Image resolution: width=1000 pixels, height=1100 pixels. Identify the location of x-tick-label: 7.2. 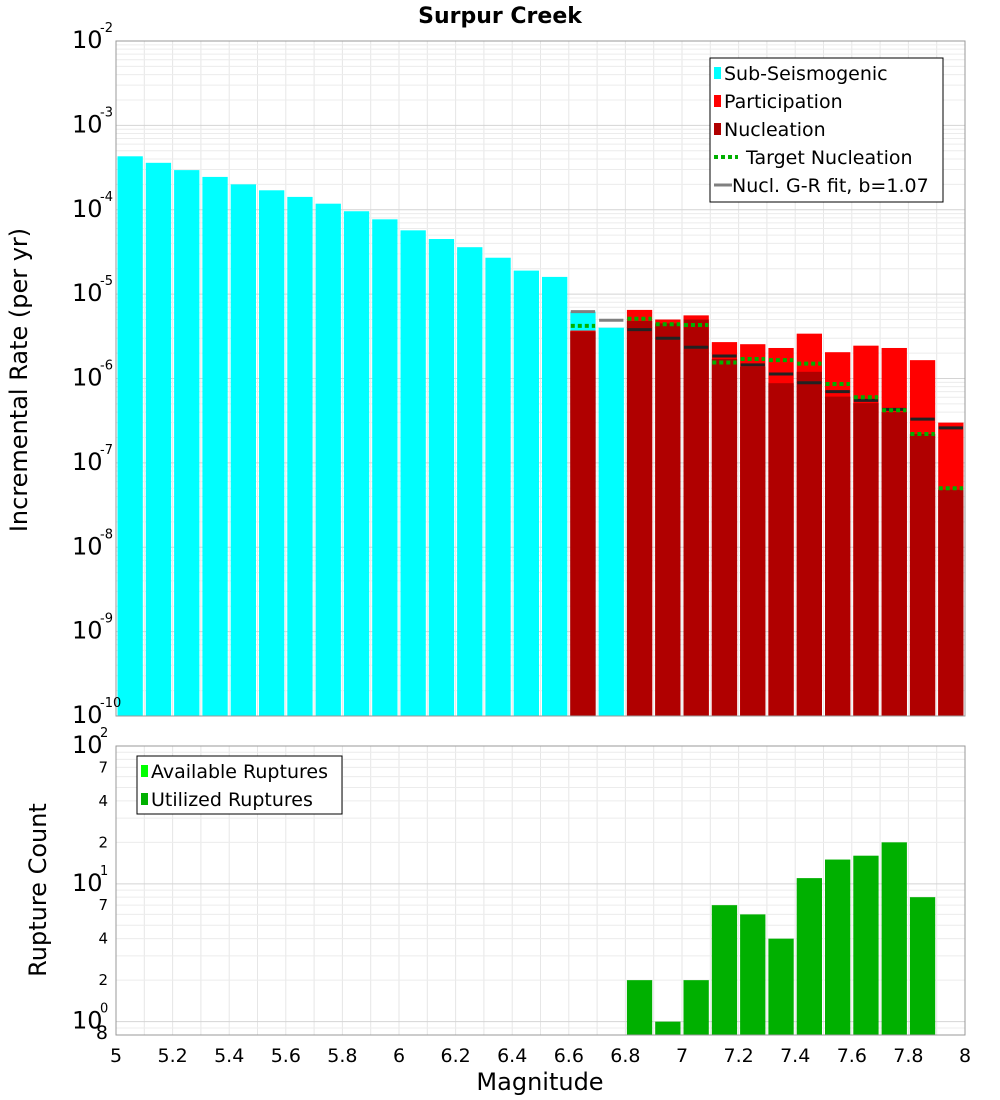
(738, 1056).